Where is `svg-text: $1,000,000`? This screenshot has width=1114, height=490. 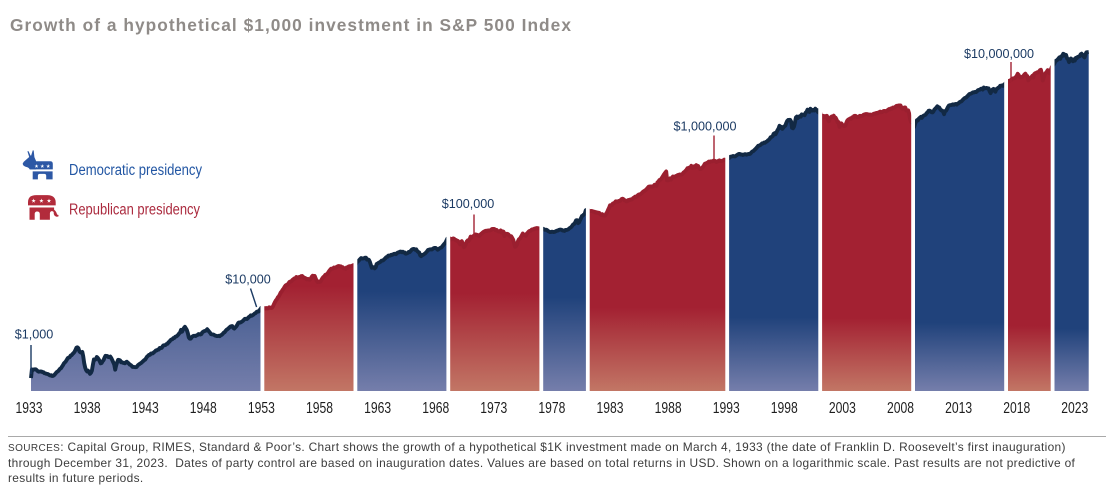 svg-text: $1,000,000 is located at coordinates (704, 127).